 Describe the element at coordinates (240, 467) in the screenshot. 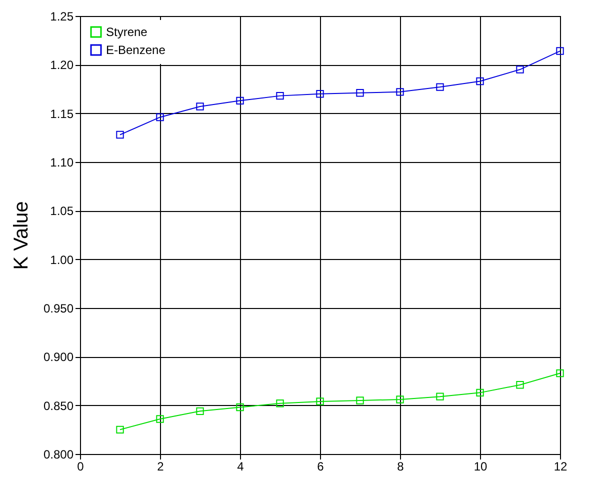

I see `x-tick-label: 4` at that location.